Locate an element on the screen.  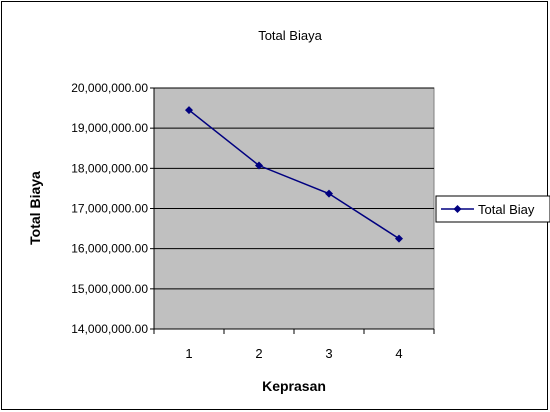
x-axis-label: Keprasan is located at coordinates (294, 386).